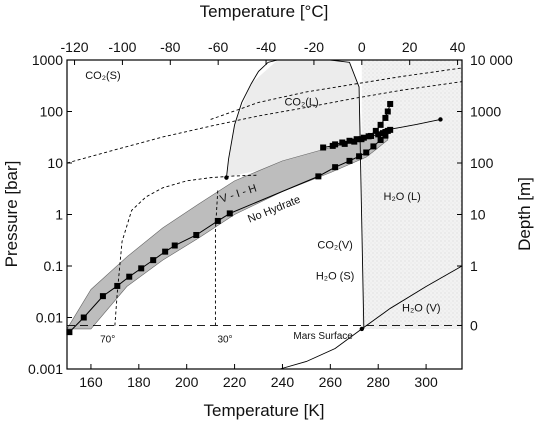 Image resolution: width=540 pixels, height=431 pixels. What do you see at coordinates (474, 266) in the screenshot?
I see `y-tick-label-right: 1` at bounding box center [474, 266].